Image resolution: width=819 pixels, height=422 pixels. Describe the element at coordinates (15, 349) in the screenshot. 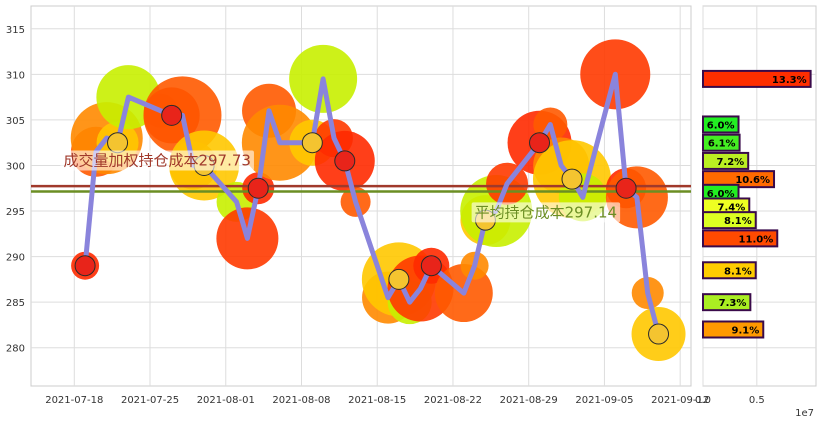

I see `y-tick-label: 280` at that location.